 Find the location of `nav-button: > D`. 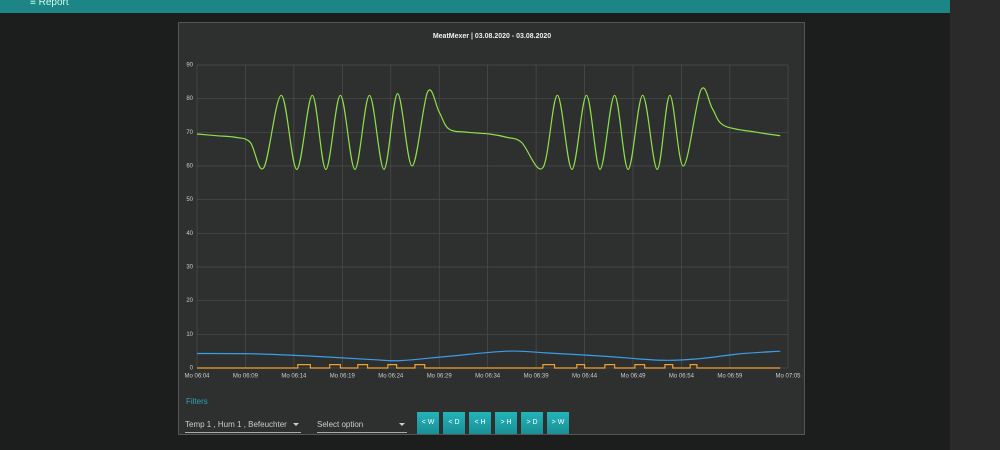

nav-button: > D is located at coordinates (532, 423).